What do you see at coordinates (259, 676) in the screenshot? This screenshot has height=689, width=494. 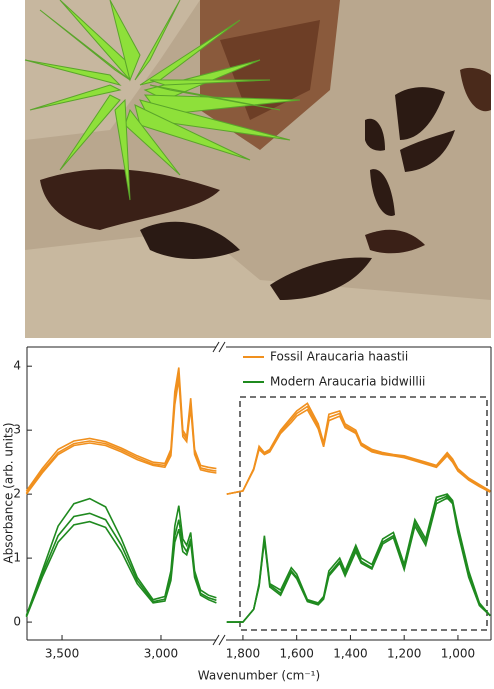 I see `x-axis-label: Wavenumber (cm⁻¹)` at bounding box center [259, 676].